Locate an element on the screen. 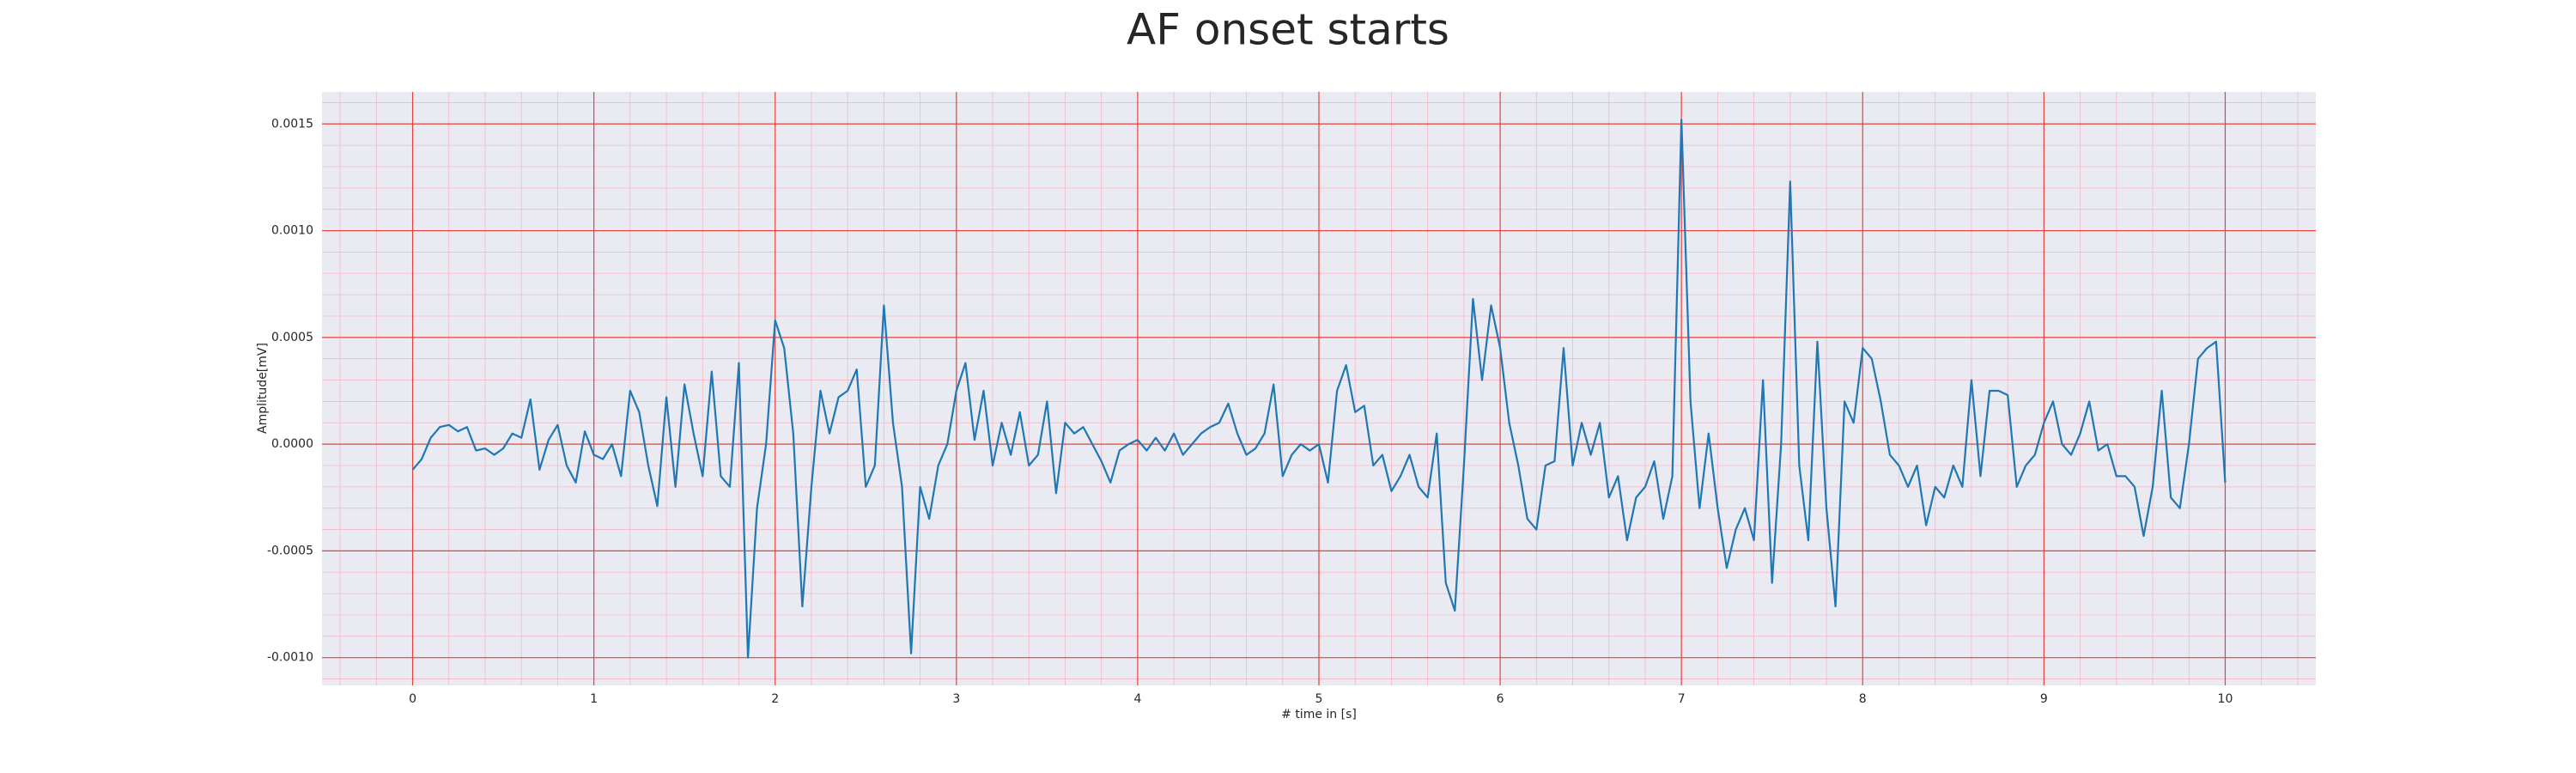 The height and width of the screenshot is (773, 2576). y-tick-label: -0.0010 is located at coordinates (290, 658).